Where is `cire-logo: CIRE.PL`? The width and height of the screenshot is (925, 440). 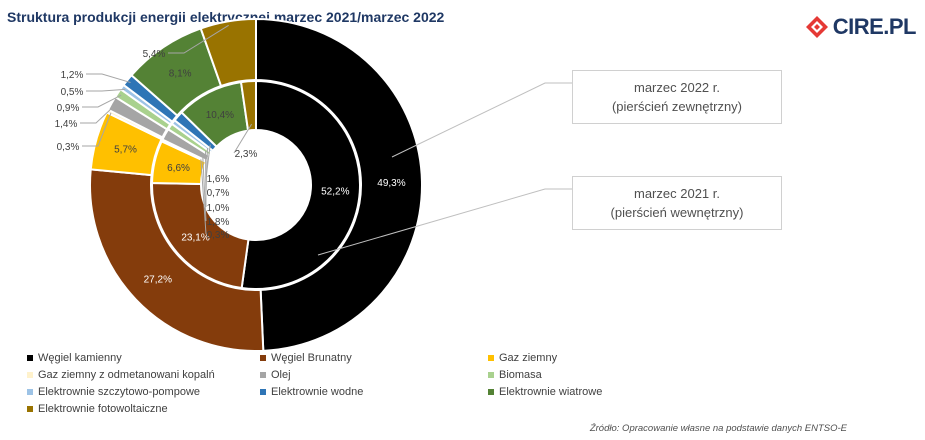 cire-logo: CIRE.PL is located at coordinates (861, 27).